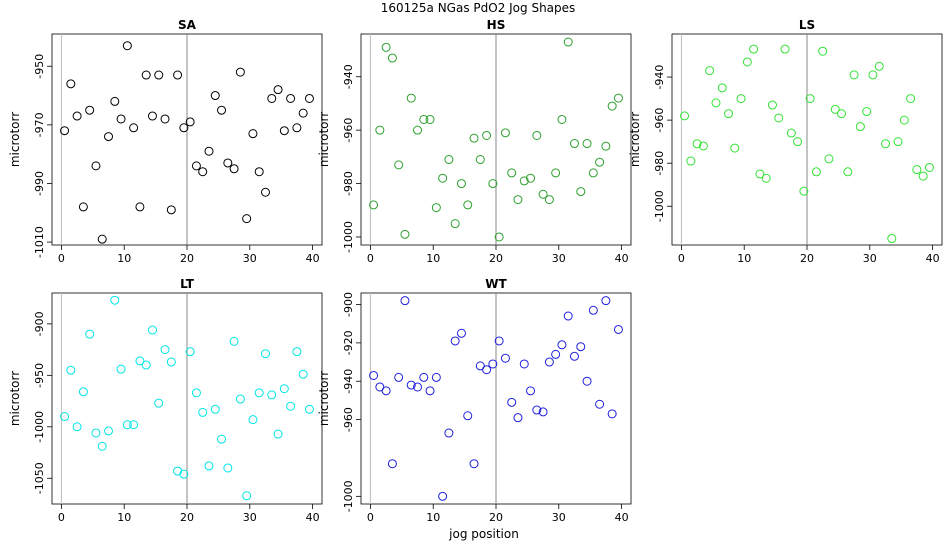 This screenshot has width=950, height=550. What do you see at coordinates (744, 258) in the screenshot?
I see `x-tick-label: 10` at bounding box center [744, 258].